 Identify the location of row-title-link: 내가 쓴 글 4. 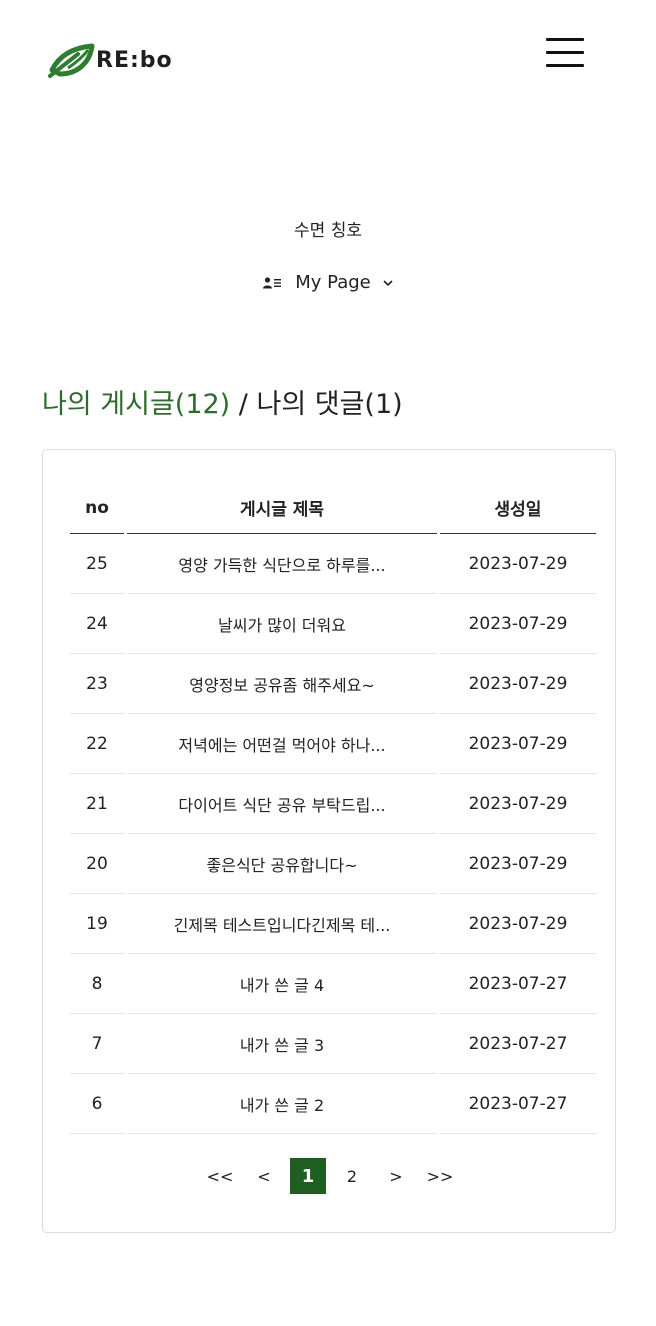
(282, 984).